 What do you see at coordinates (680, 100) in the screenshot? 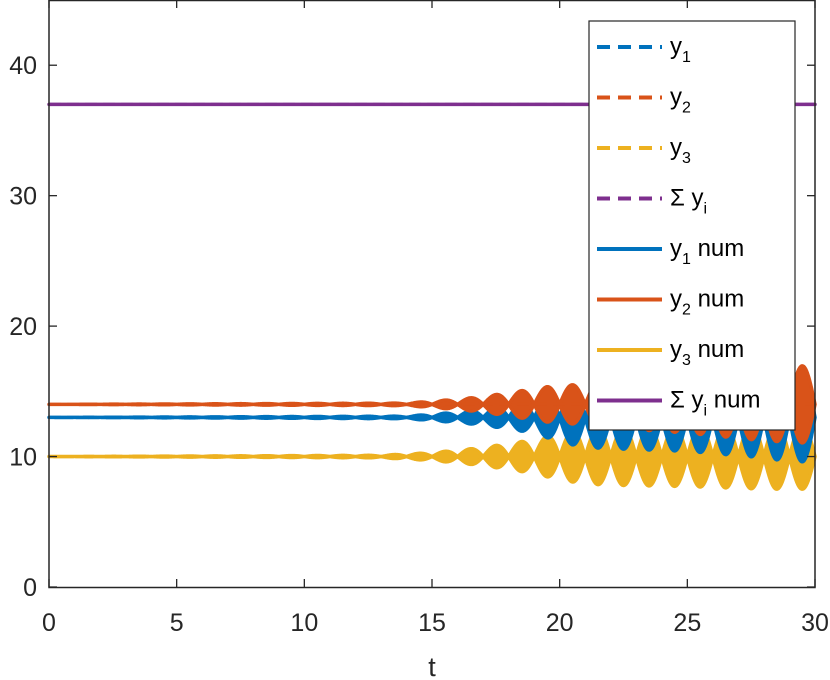
I see `legend-label: y2` at bounding box center [680, 100].